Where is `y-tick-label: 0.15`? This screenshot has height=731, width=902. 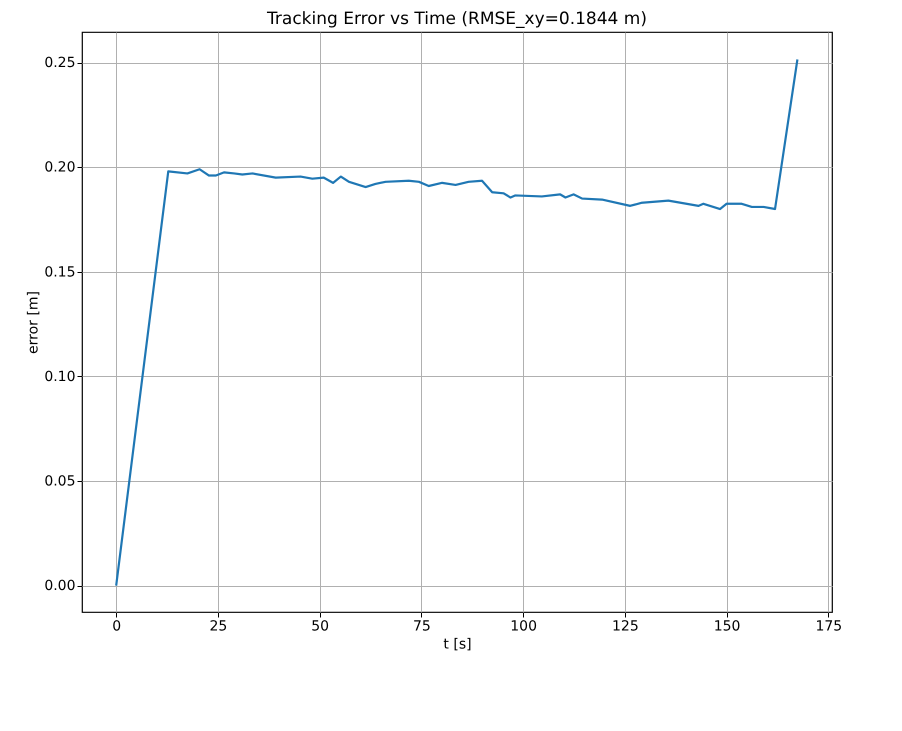
y-tick-label: 0.15 is located at coordinates (60, 272).